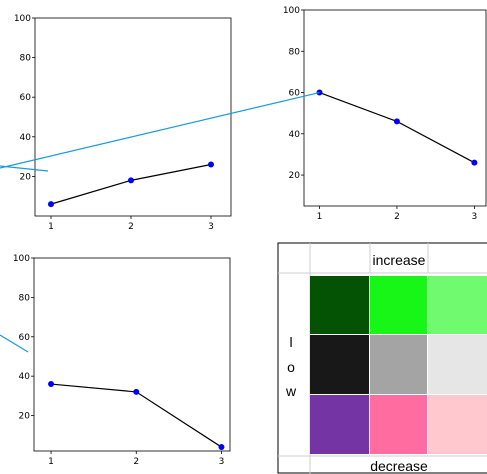 The width and height of the screenshot is (487, 474). Describe the element at coordinates (290, 342) in the screenshot. I see `row-letter-1: l` at that location.